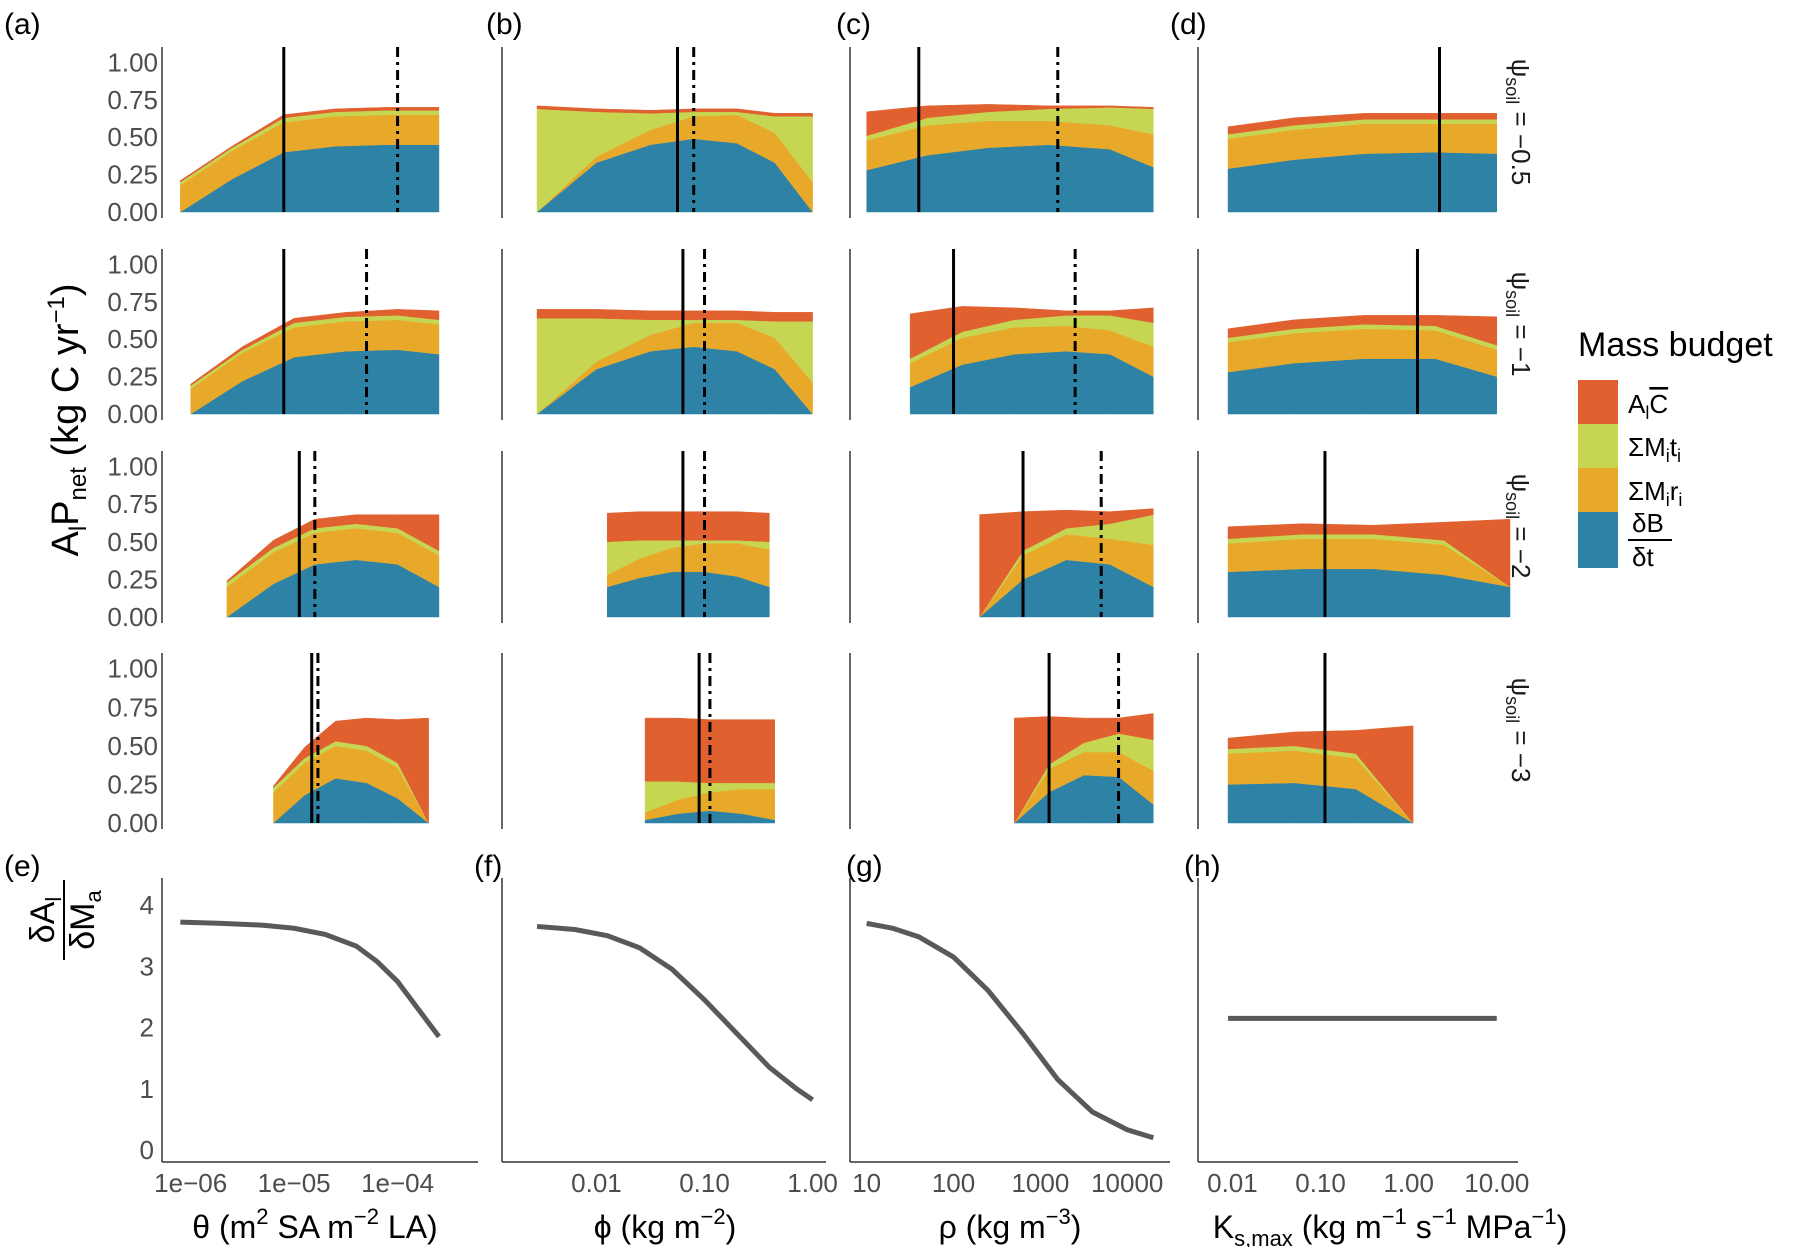 This screenshot has width=1810, height=1247. Describe the element at coordinates (1598, 540) in the screenshot. I see `legend-swatch-growth` at that location.